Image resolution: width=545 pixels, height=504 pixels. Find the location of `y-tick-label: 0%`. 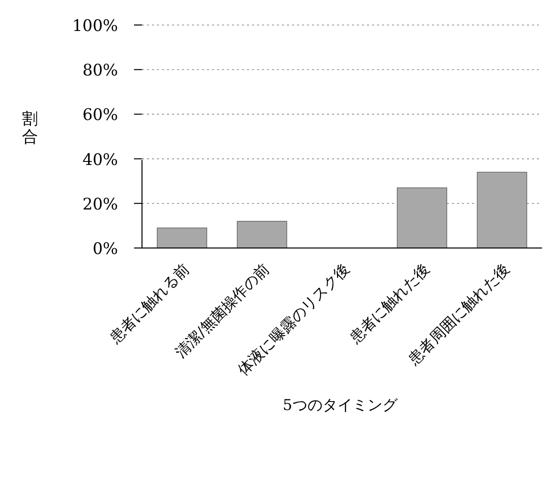

y-tick-label: 0% is located at coordinates (105, 248).